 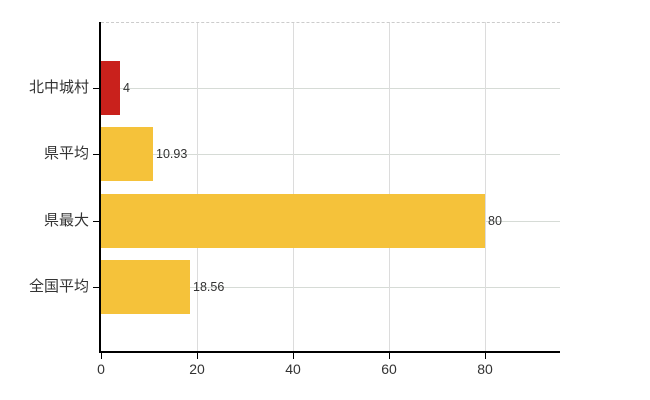 I want to click on x-tick-label-0: 0, so click(x=101, y=369).